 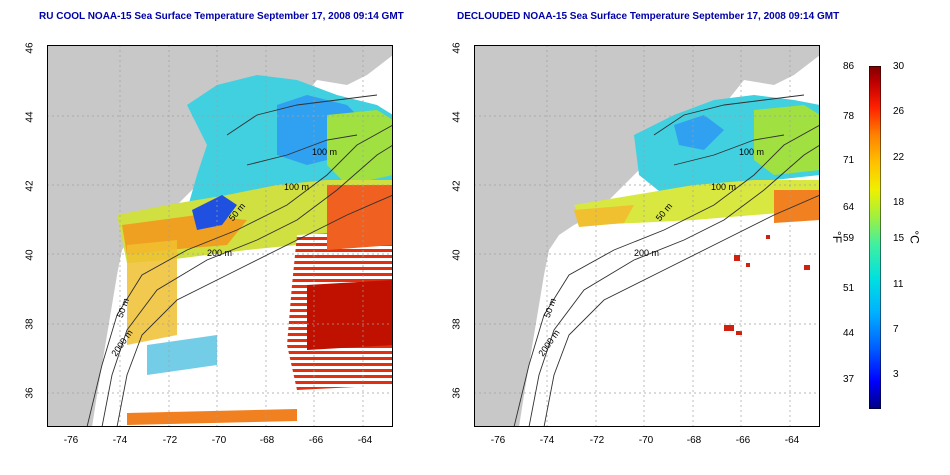 What do you see at coordinates (152, 292) in the screenshot?
I see `sst-west-stripes` at bounding box center [152, 292].